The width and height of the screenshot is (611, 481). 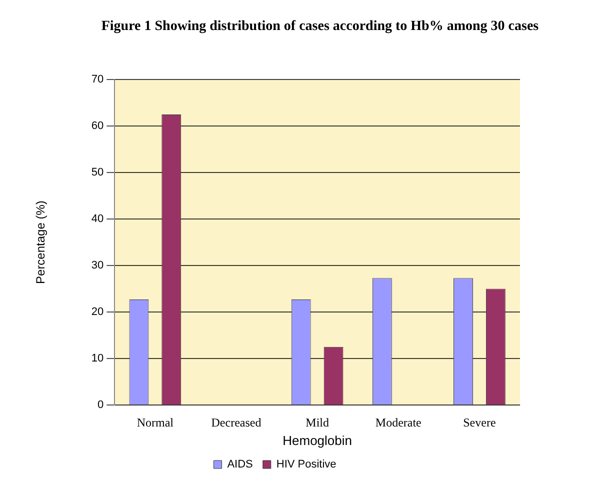 I want to click on y-tick-label: 10, so click(x=97, y=358).